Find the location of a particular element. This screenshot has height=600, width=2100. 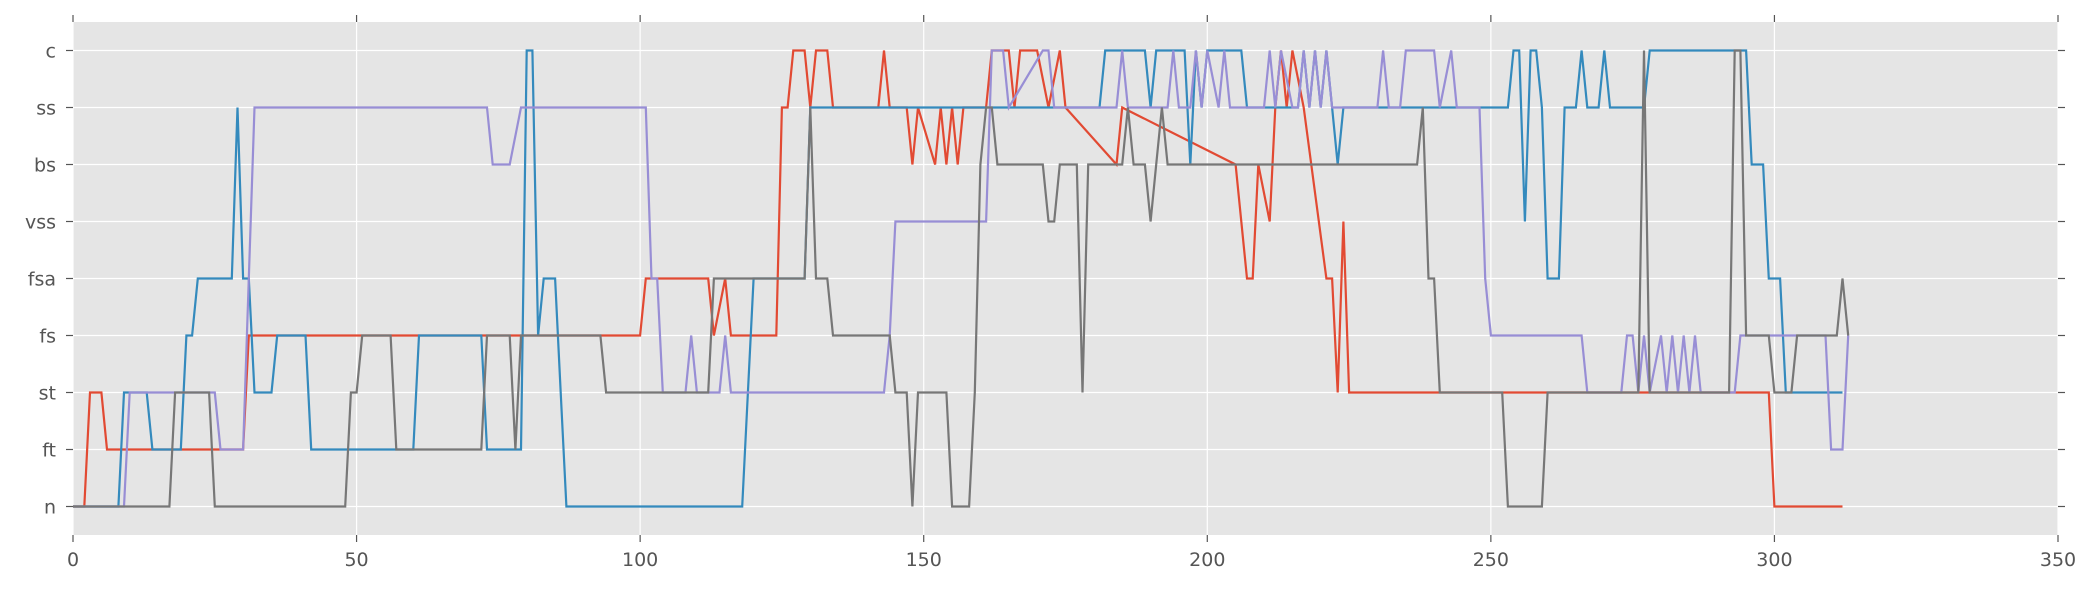

x-tick-label: 100 is located at coordinates (640, 560).